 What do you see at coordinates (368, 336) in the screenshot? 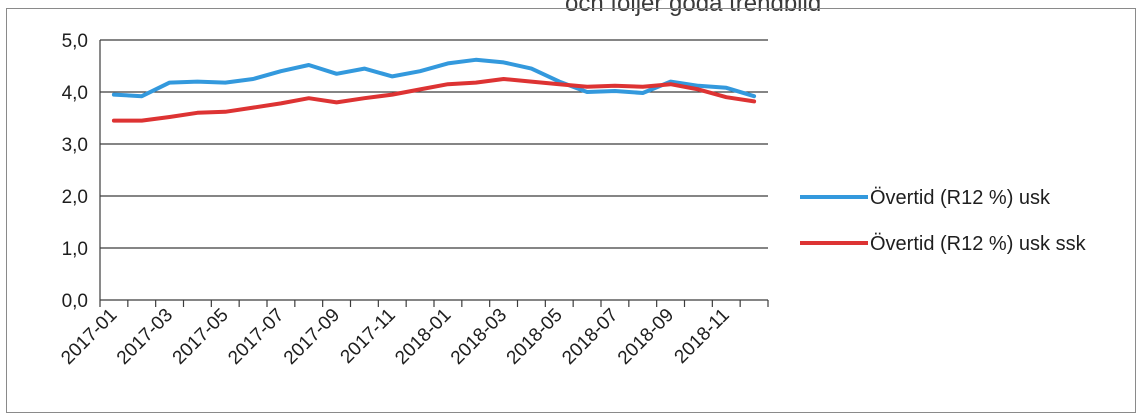
I see `x-tick-label: 2017-11` at bounding box center [368, 336].